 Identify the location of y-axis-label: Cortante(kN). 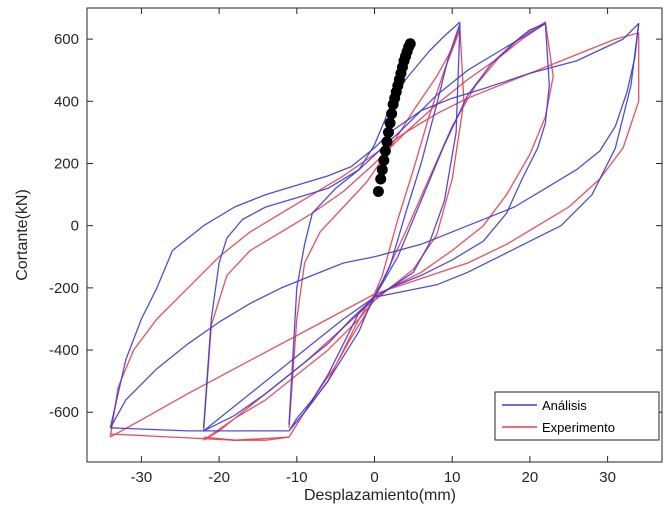
(22, 235).